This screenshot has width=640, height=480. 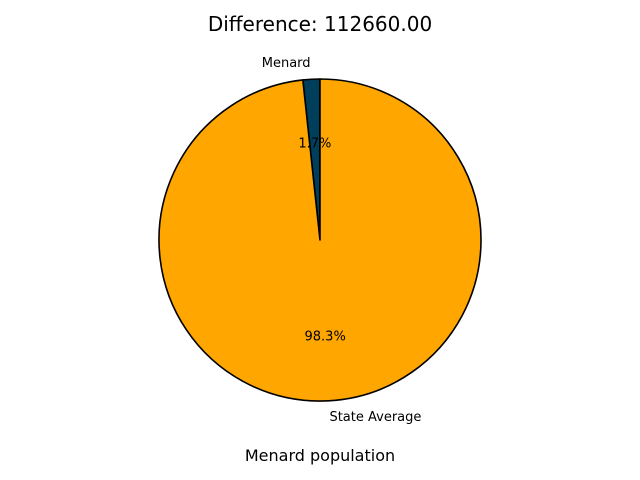 I want to click on slice-label: State Average, so click(x=375, y=417).